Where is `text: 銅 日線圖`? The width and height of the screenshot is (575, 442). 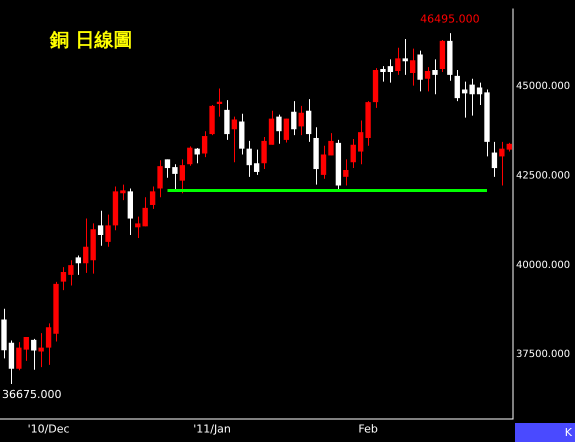 text: 銅 日線圖 is located at coordinates (91, 40).